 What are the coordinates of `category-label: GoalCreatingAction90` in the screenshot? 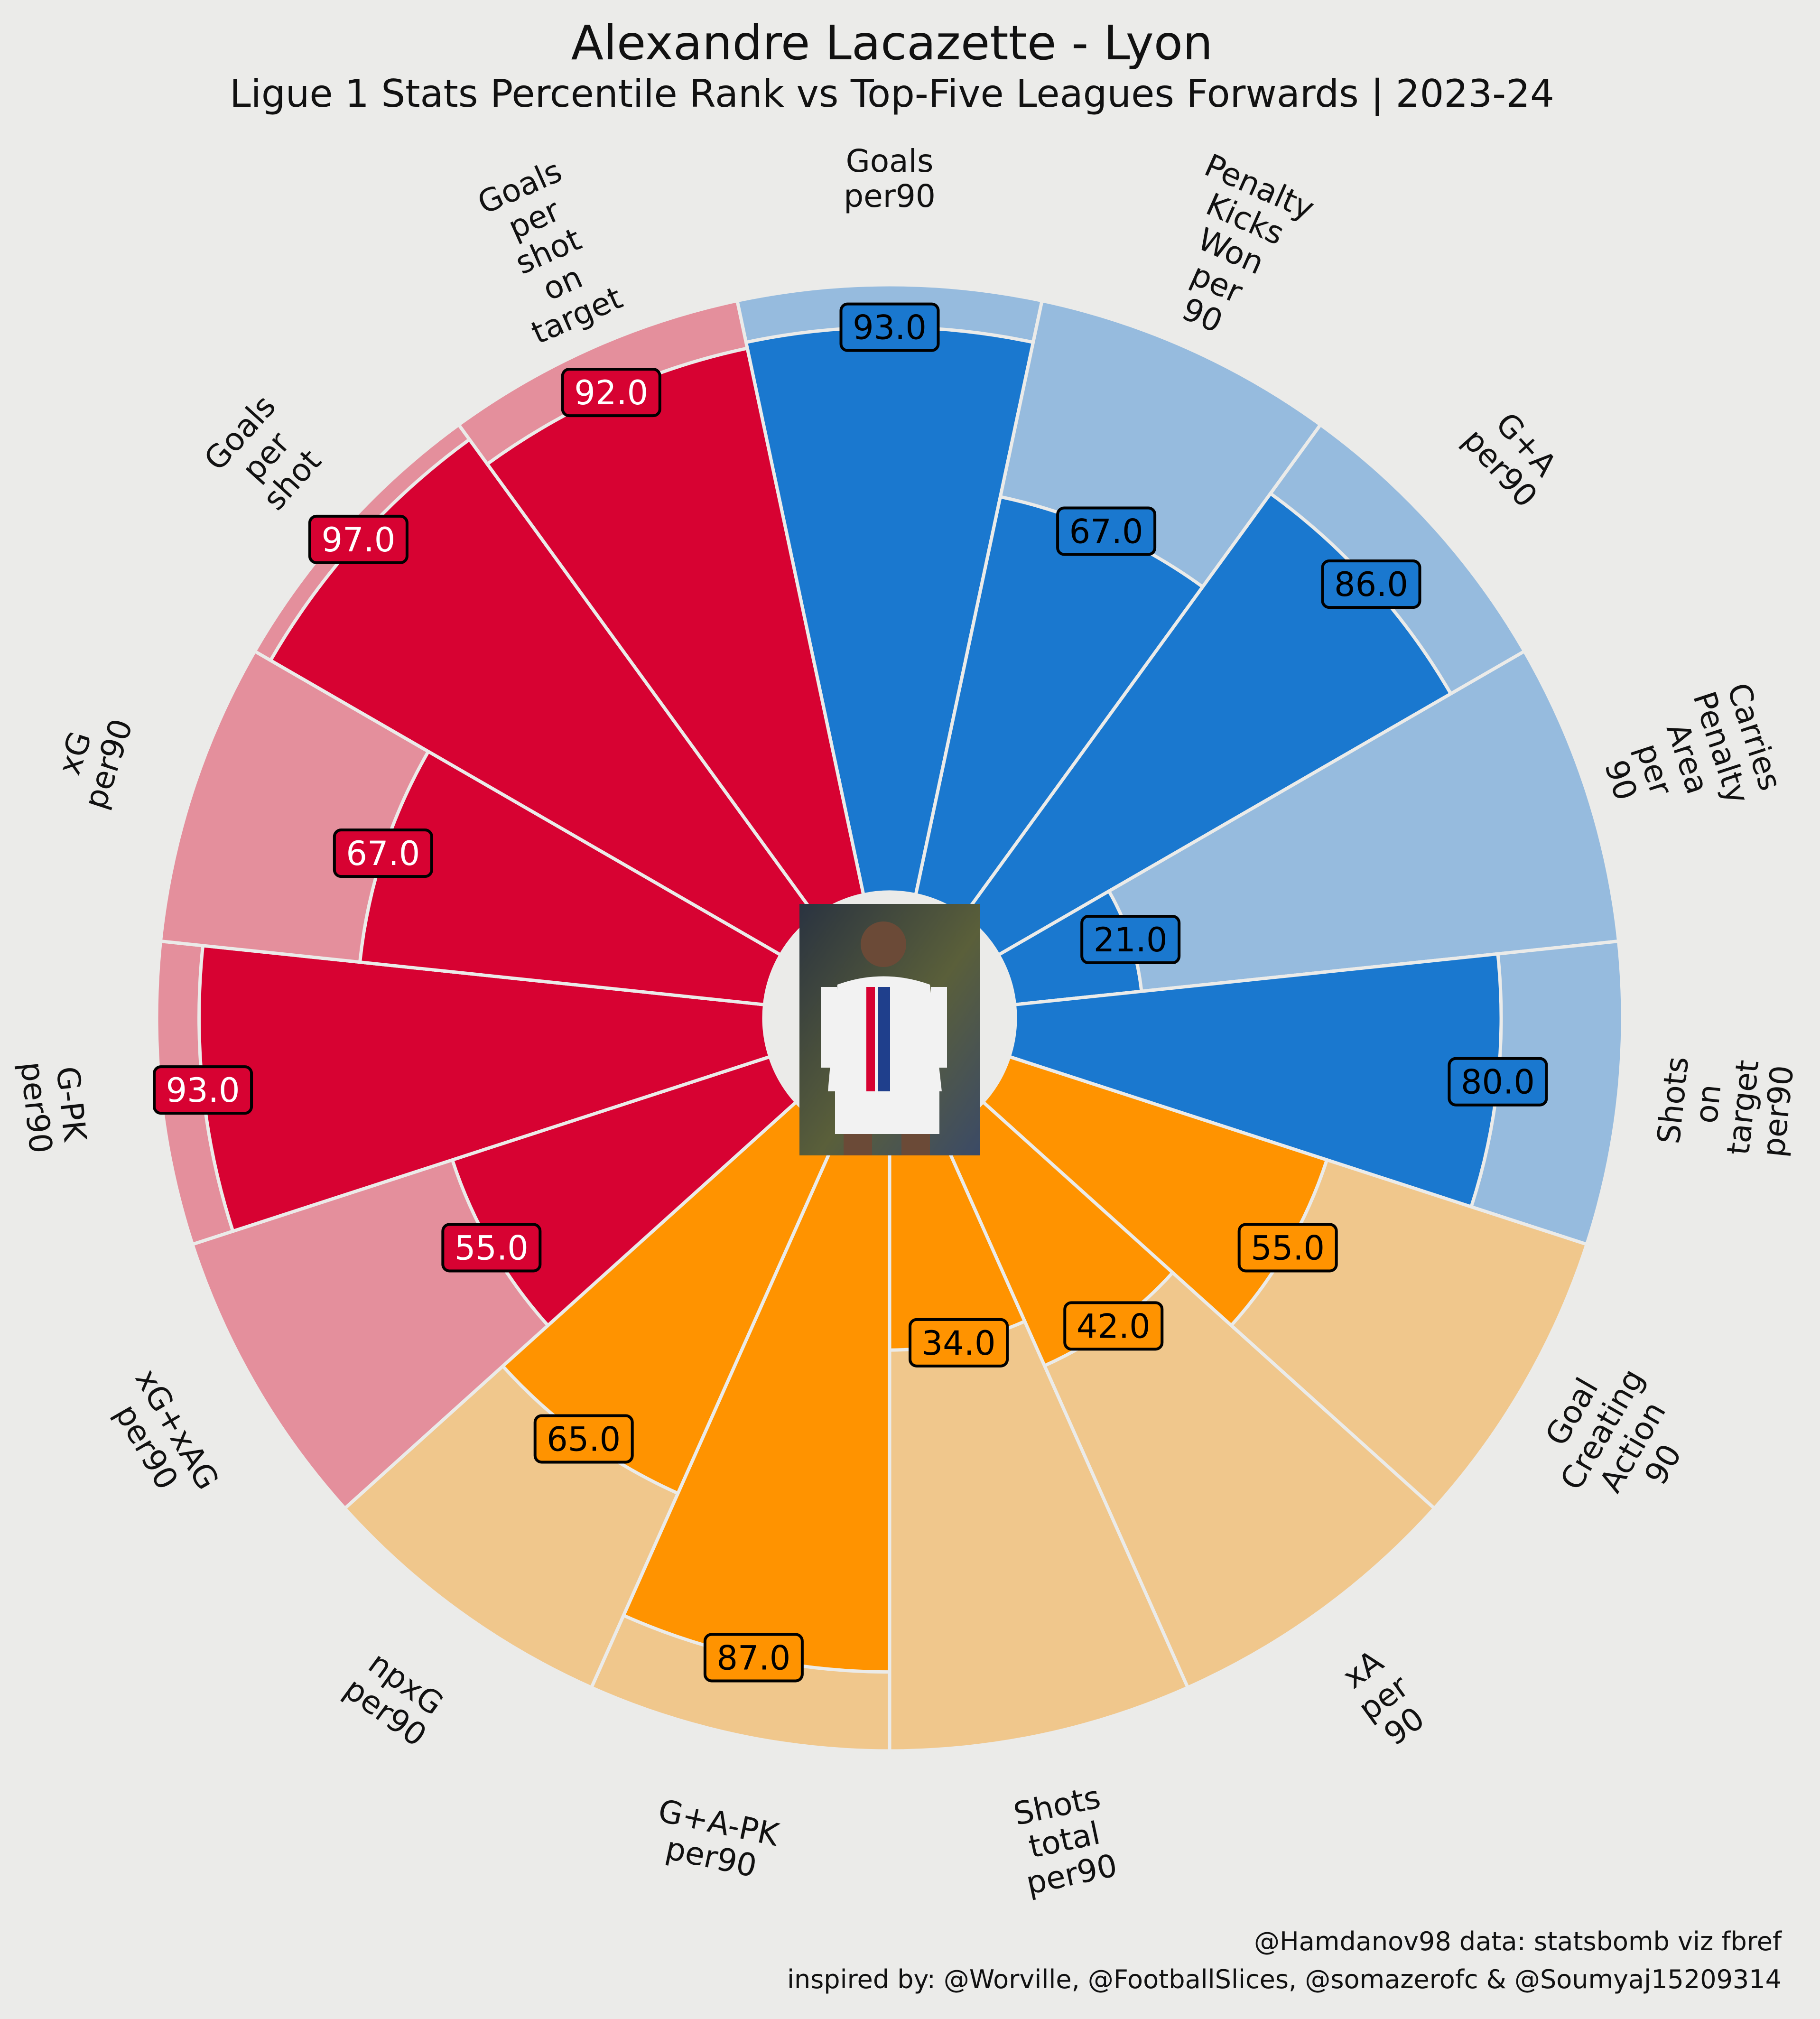 It's located at (1617, 1438).